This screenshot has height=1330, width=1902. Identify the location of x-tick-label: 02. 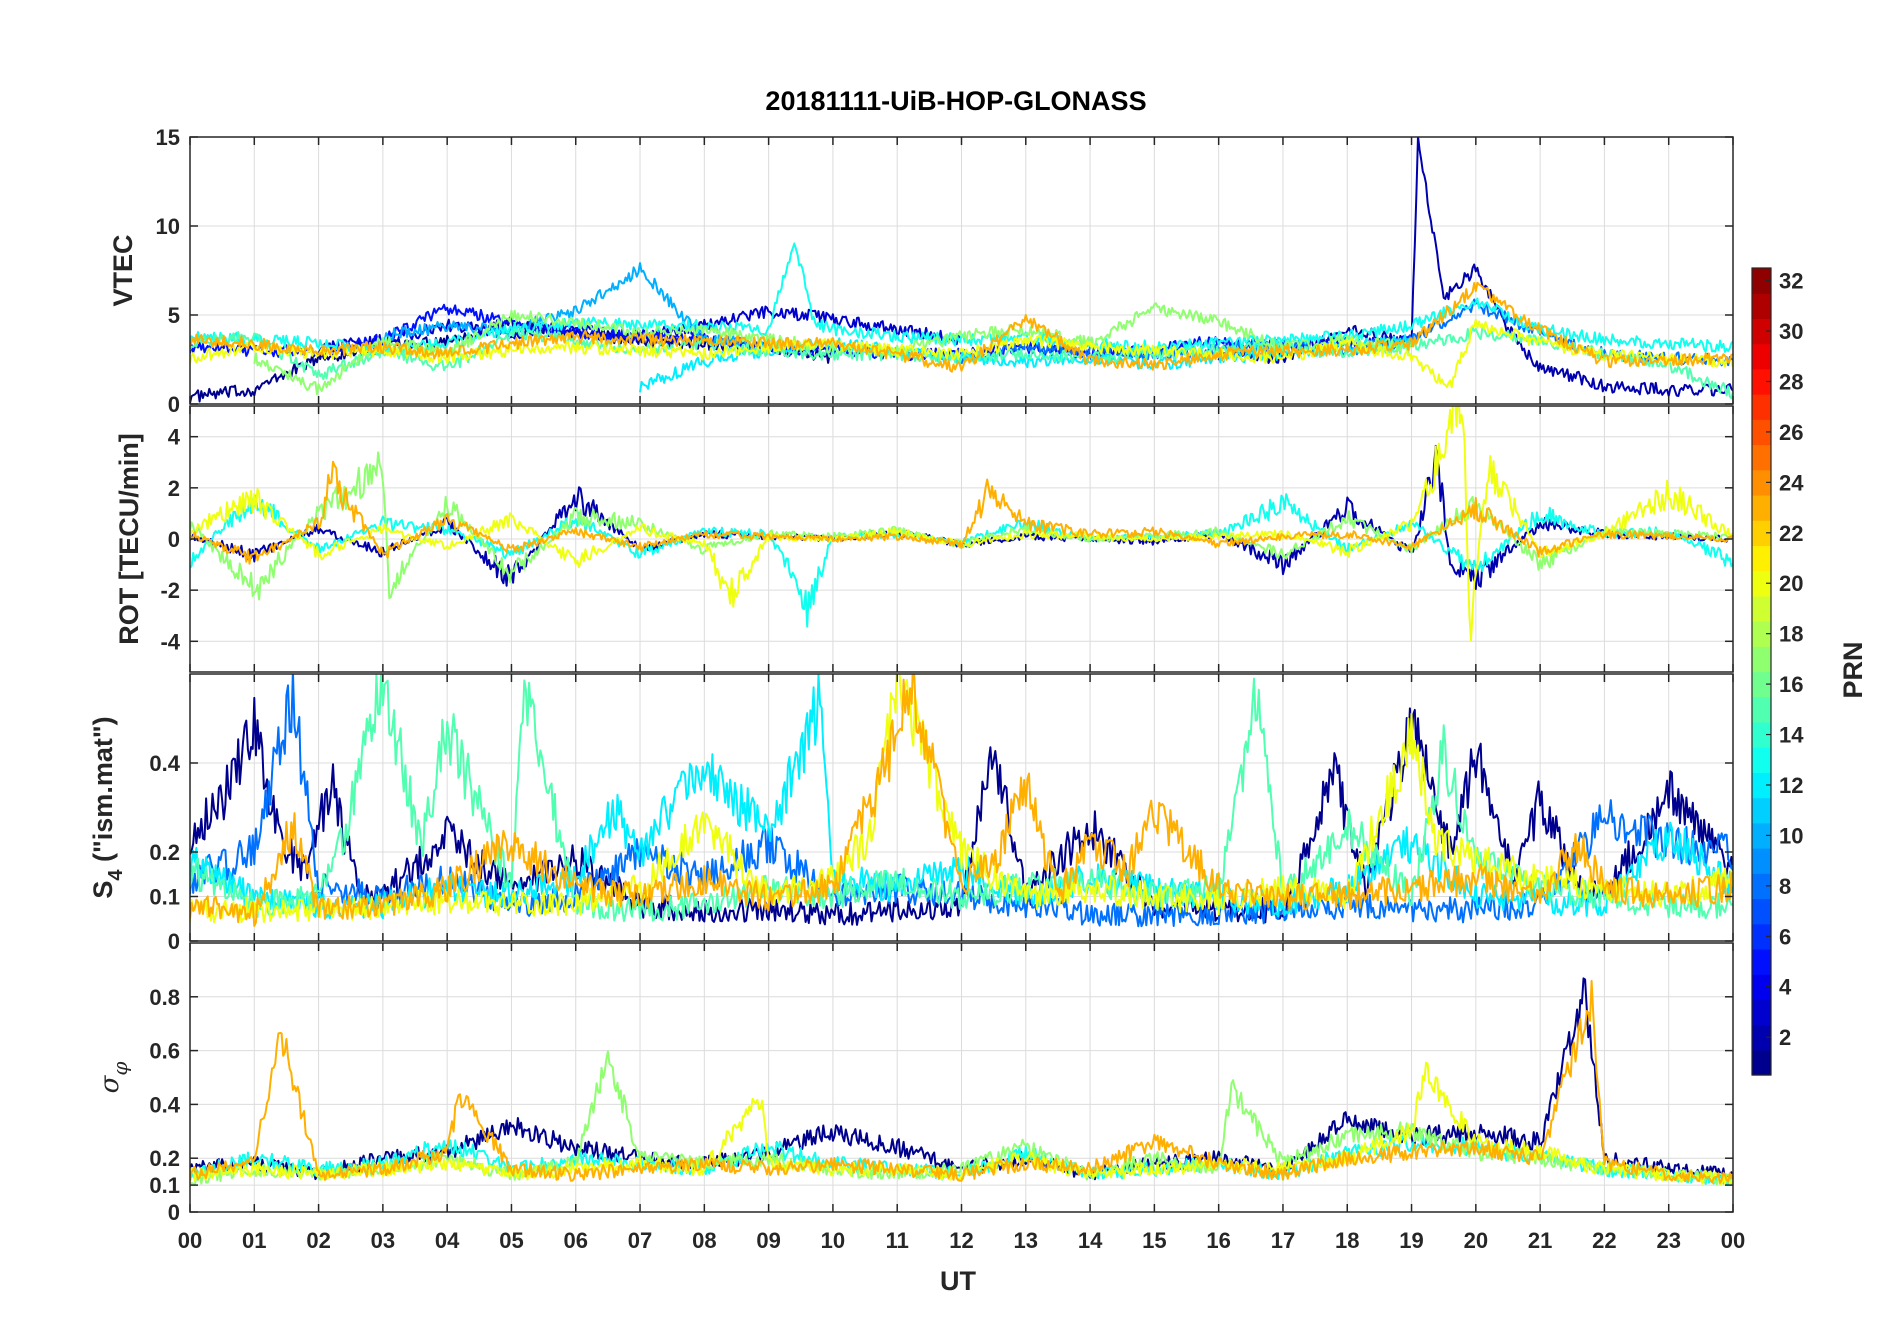
(318, 1240).